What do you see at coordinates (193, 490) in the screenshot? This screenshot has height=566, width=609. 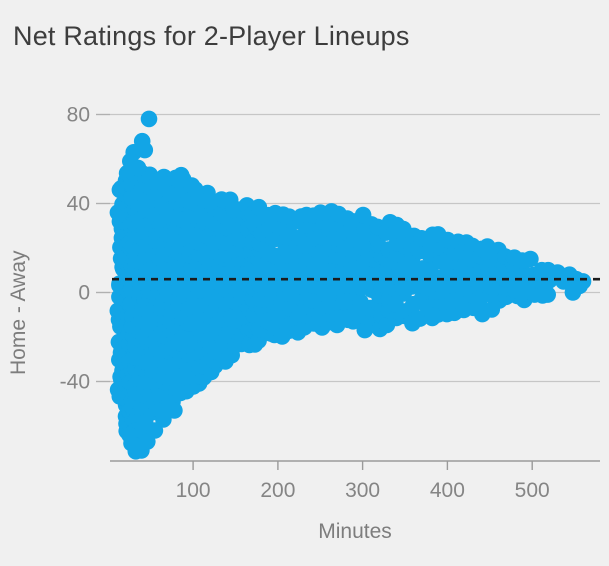 I see `x-tick-label: 100` at bounding box center [193, 490].